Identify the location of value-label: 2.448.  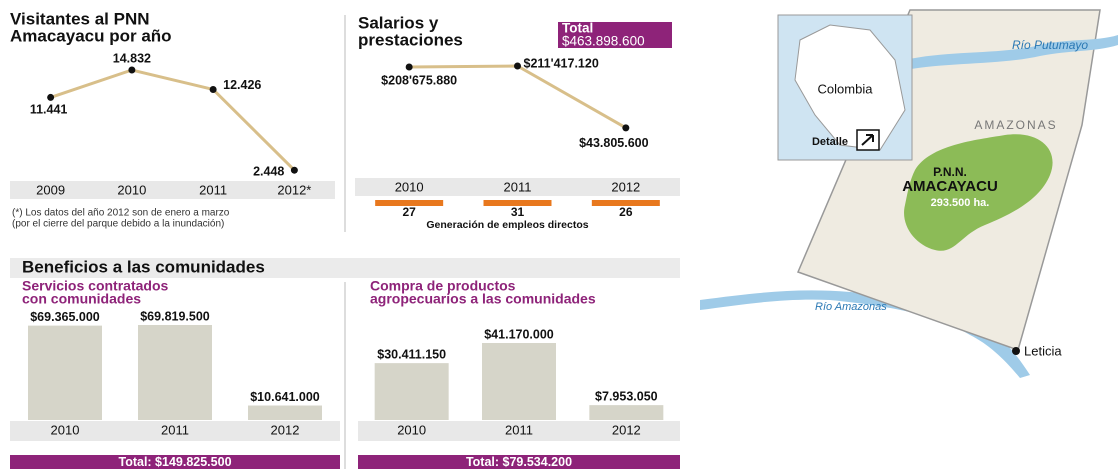
(268, 171).